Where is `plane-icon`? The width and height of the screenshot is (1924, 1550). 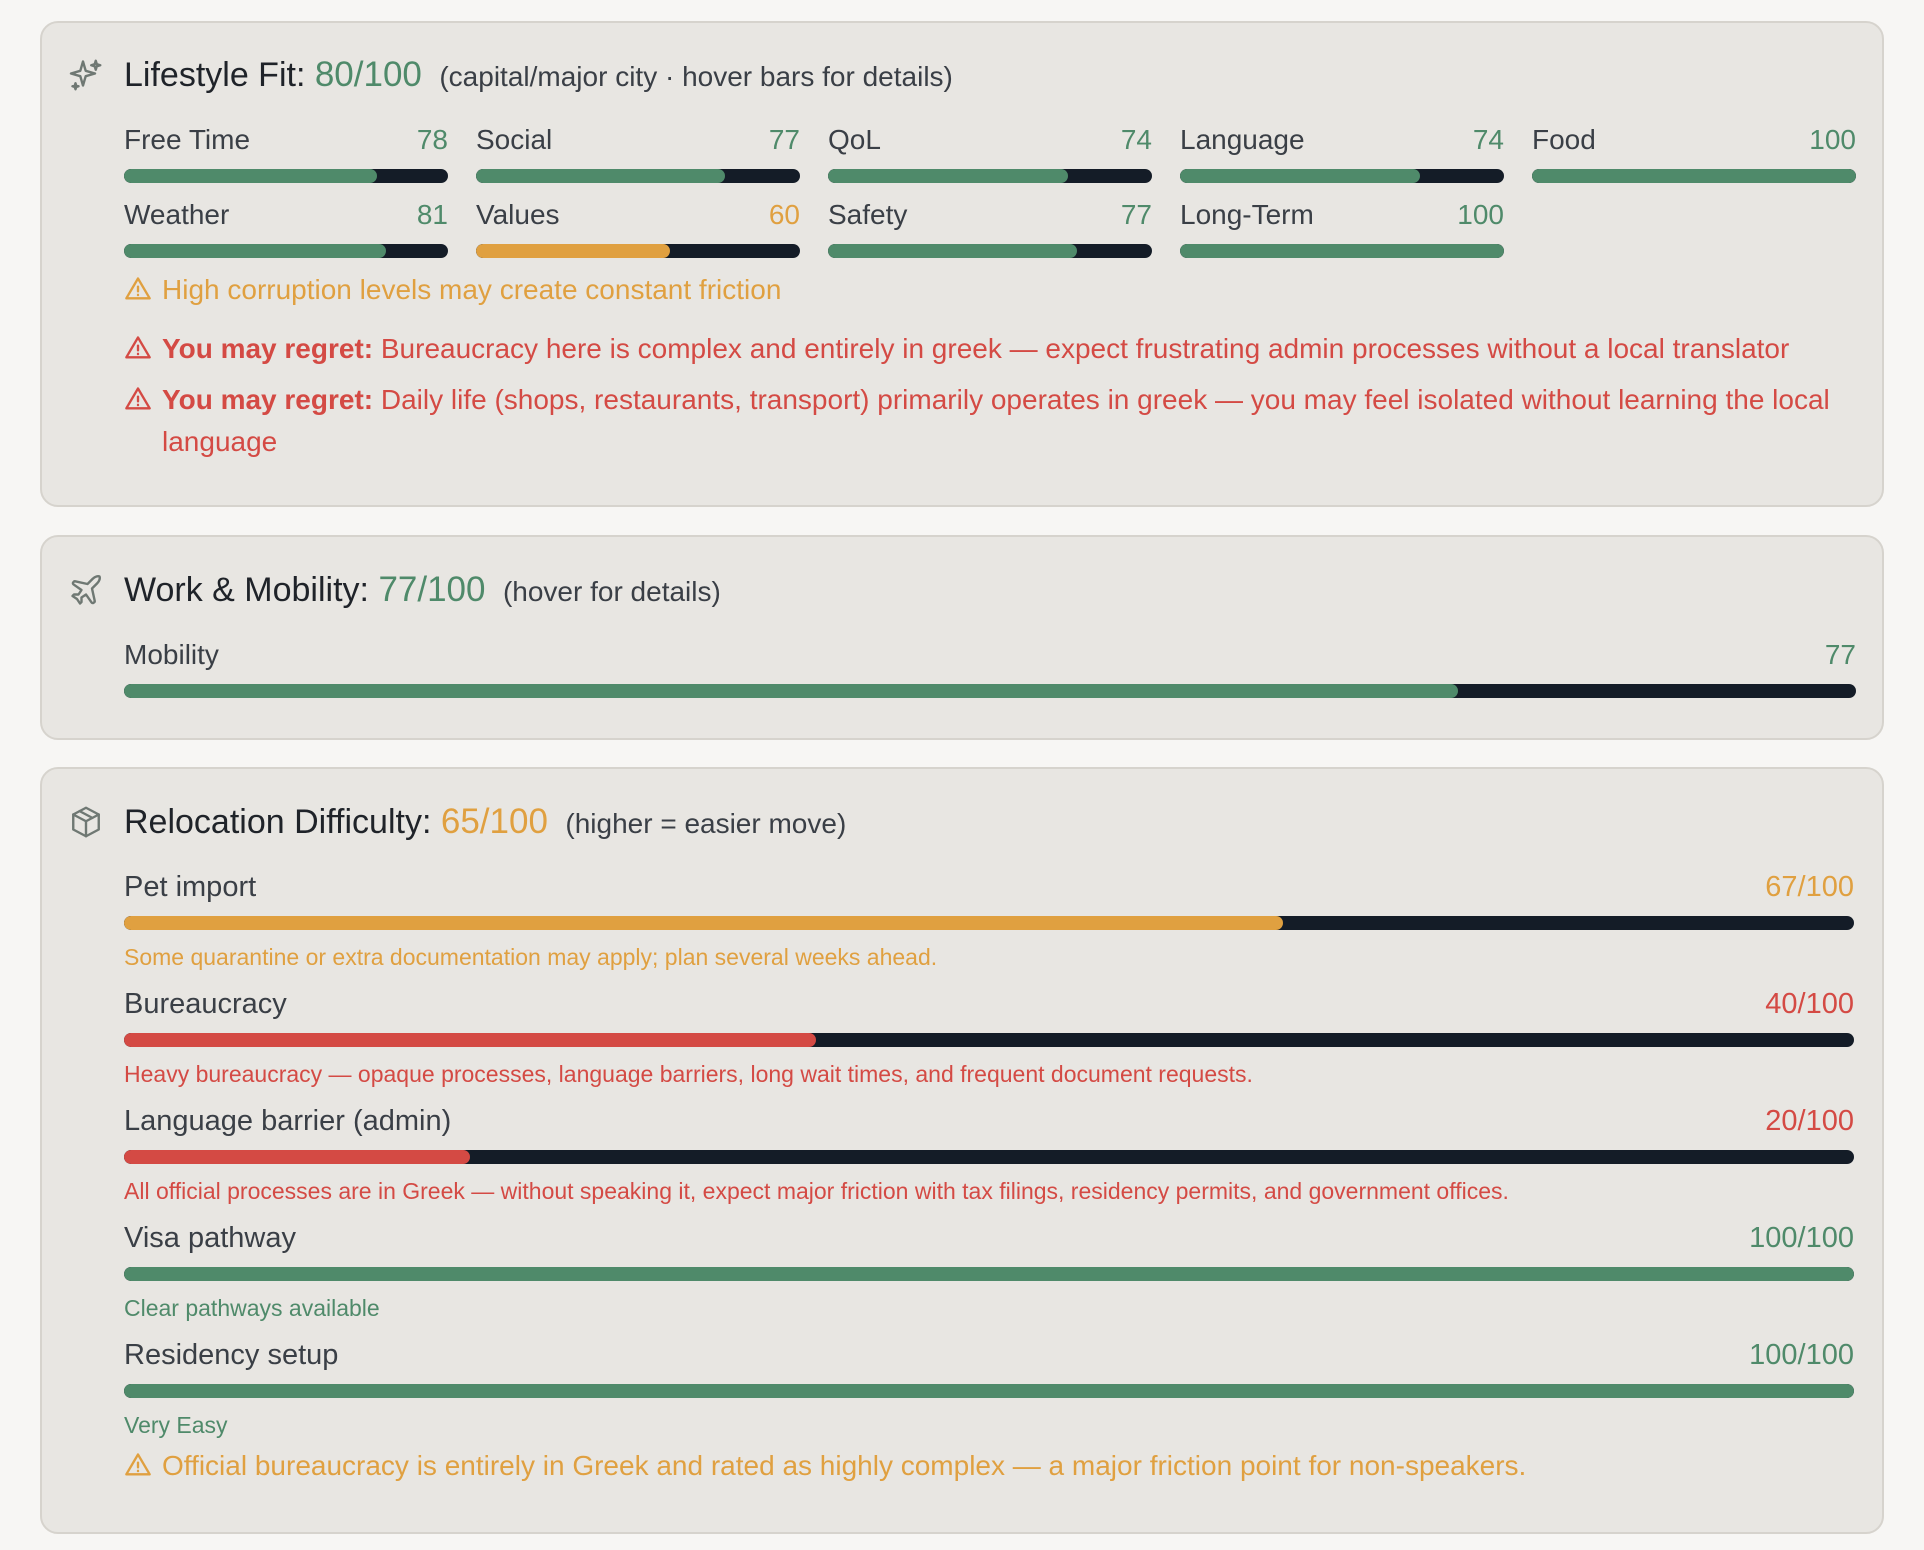
plane-icon is located at coordinates (86, 590).